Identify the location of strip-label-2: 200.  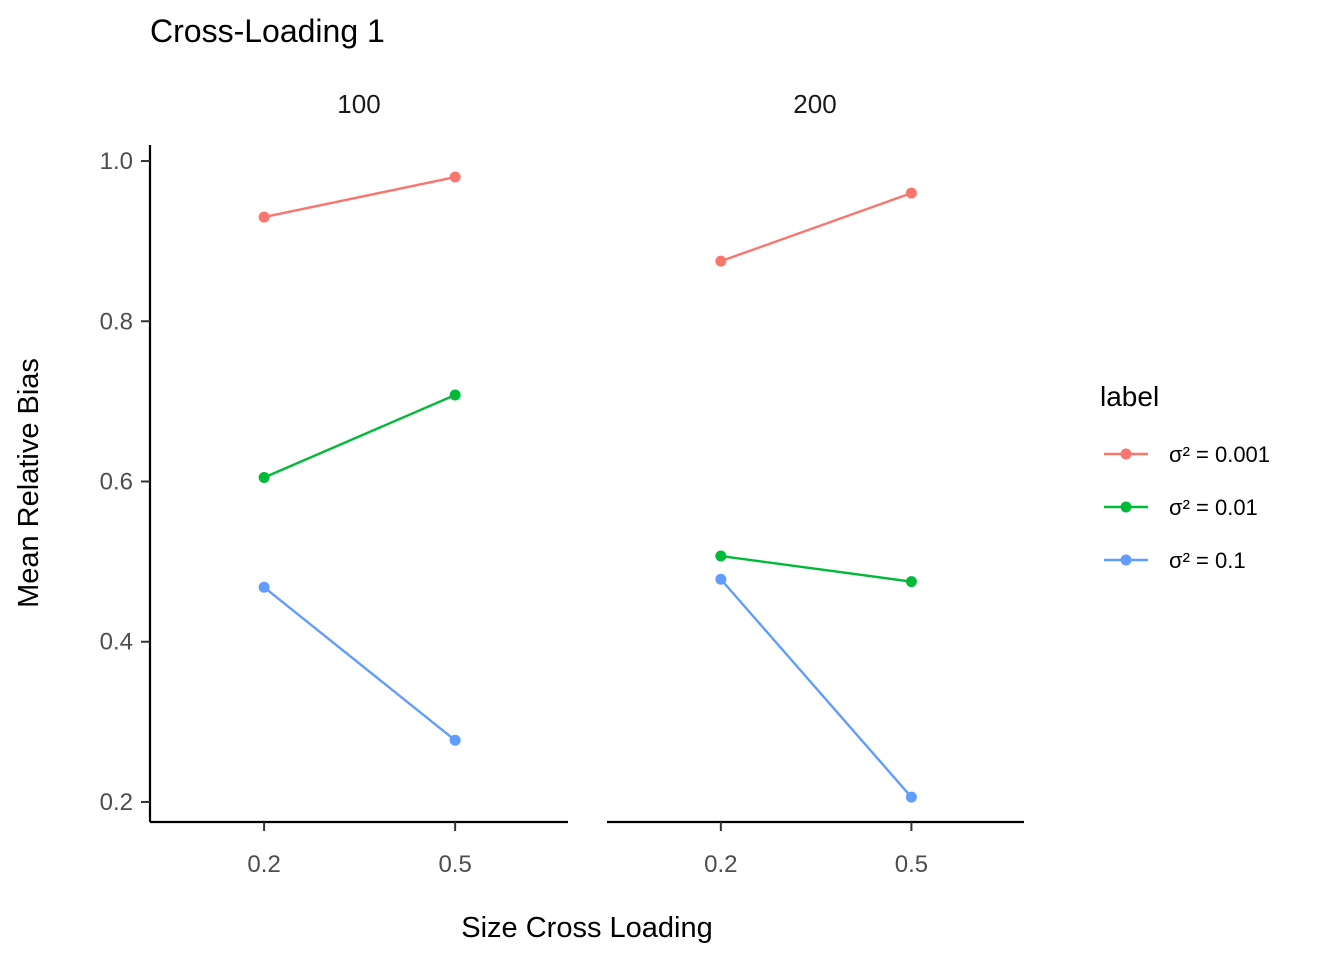
(814, 104).